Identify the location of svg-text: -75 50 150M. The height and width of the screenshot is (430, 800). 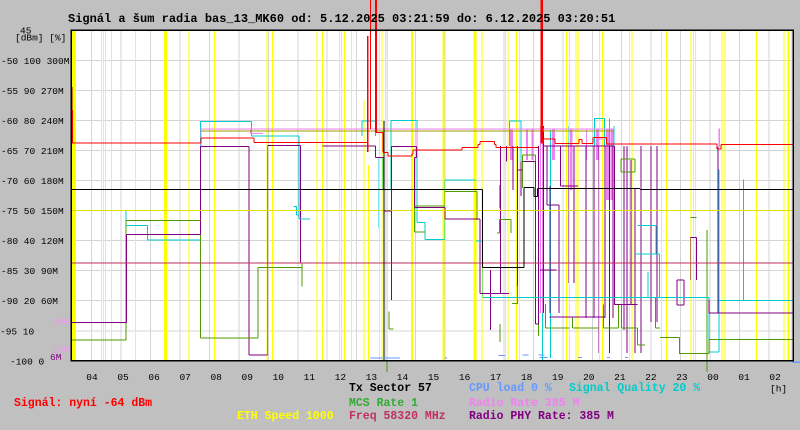
(32, 211).